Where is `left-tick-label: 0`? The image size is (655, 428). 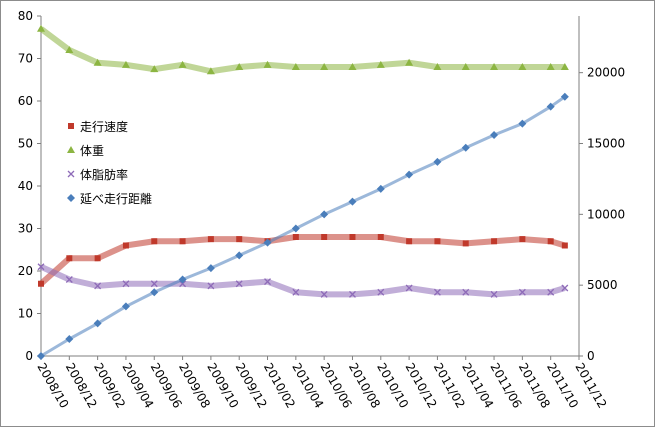
left-tick-label: 0 is located at coordinates (29, 356).